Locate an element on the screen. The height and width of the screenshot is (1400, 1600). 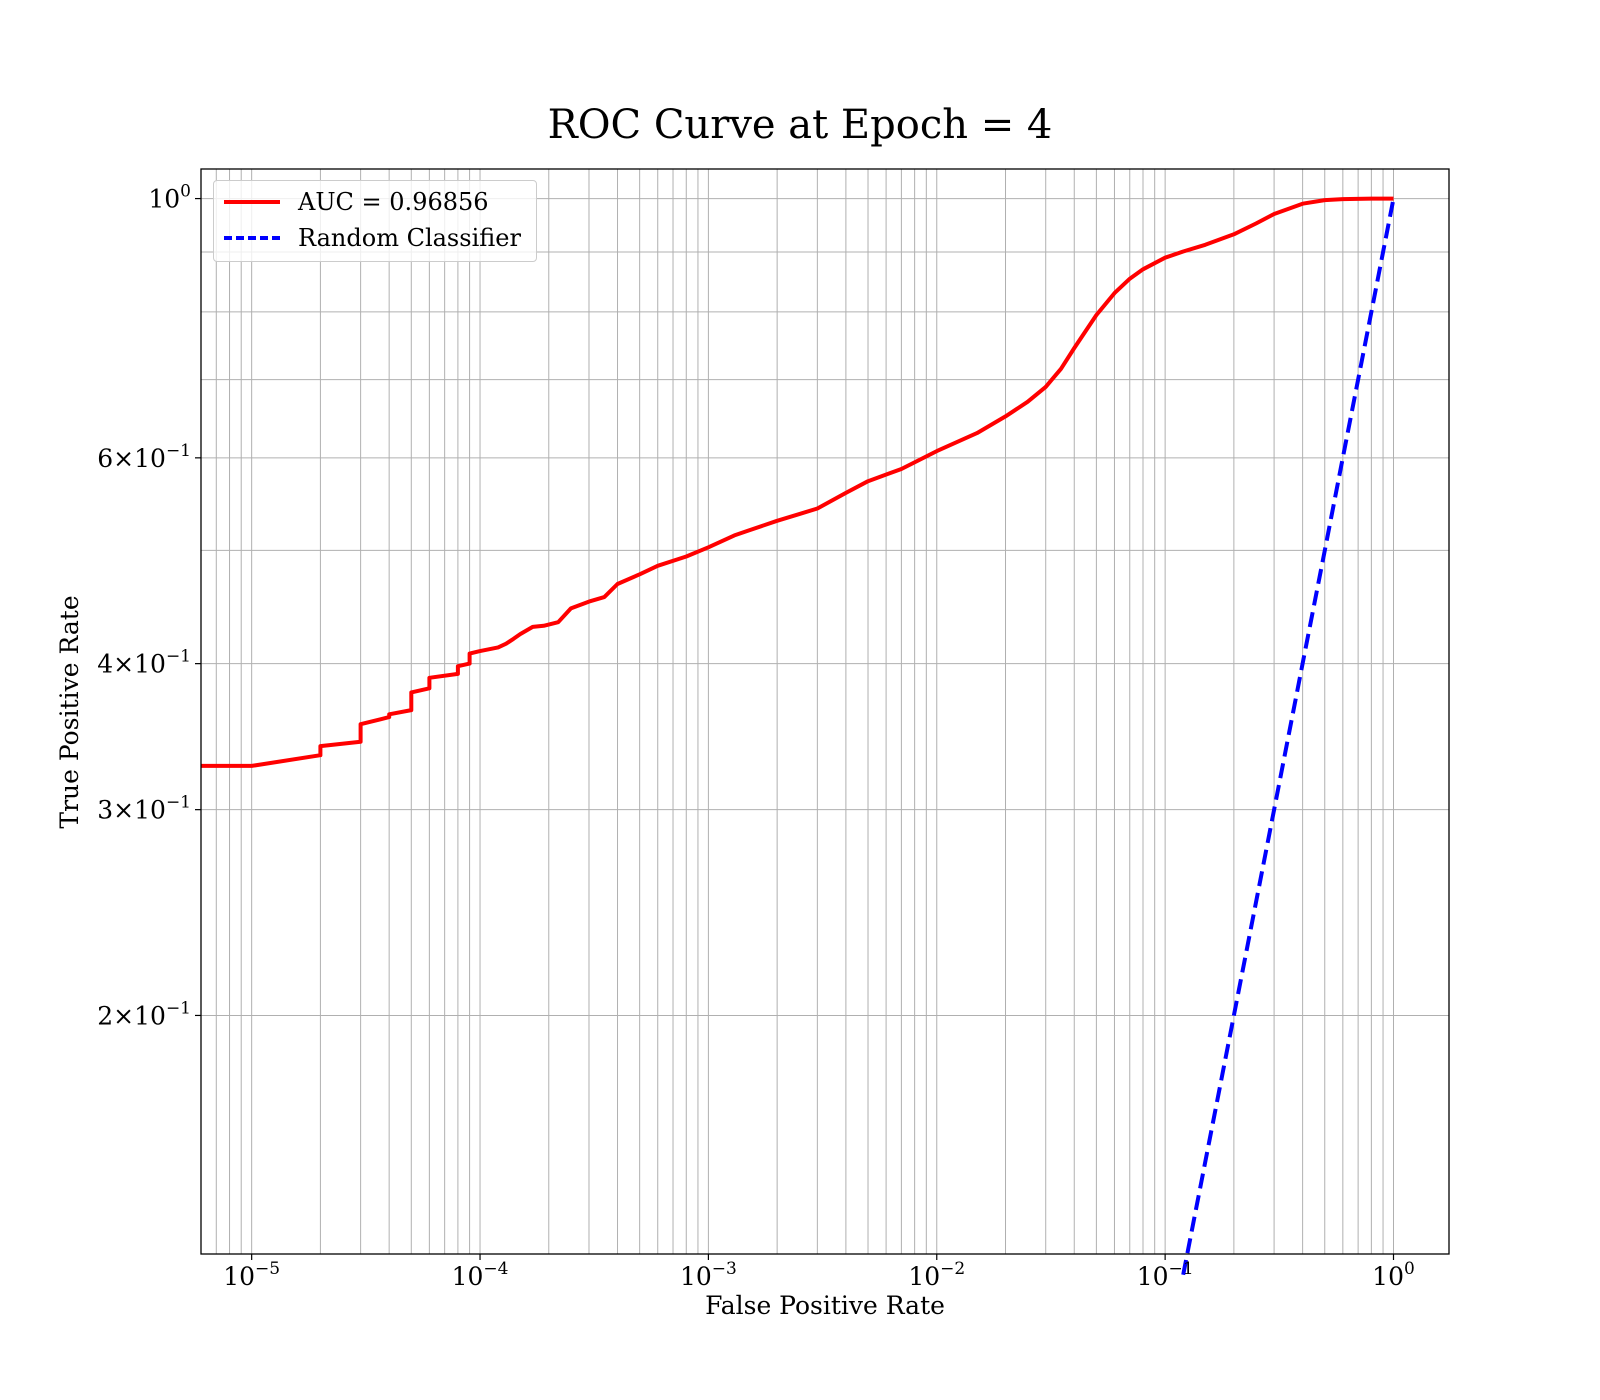
x-axis-label: False Positive Rate is located at coordinates (825, 1305).